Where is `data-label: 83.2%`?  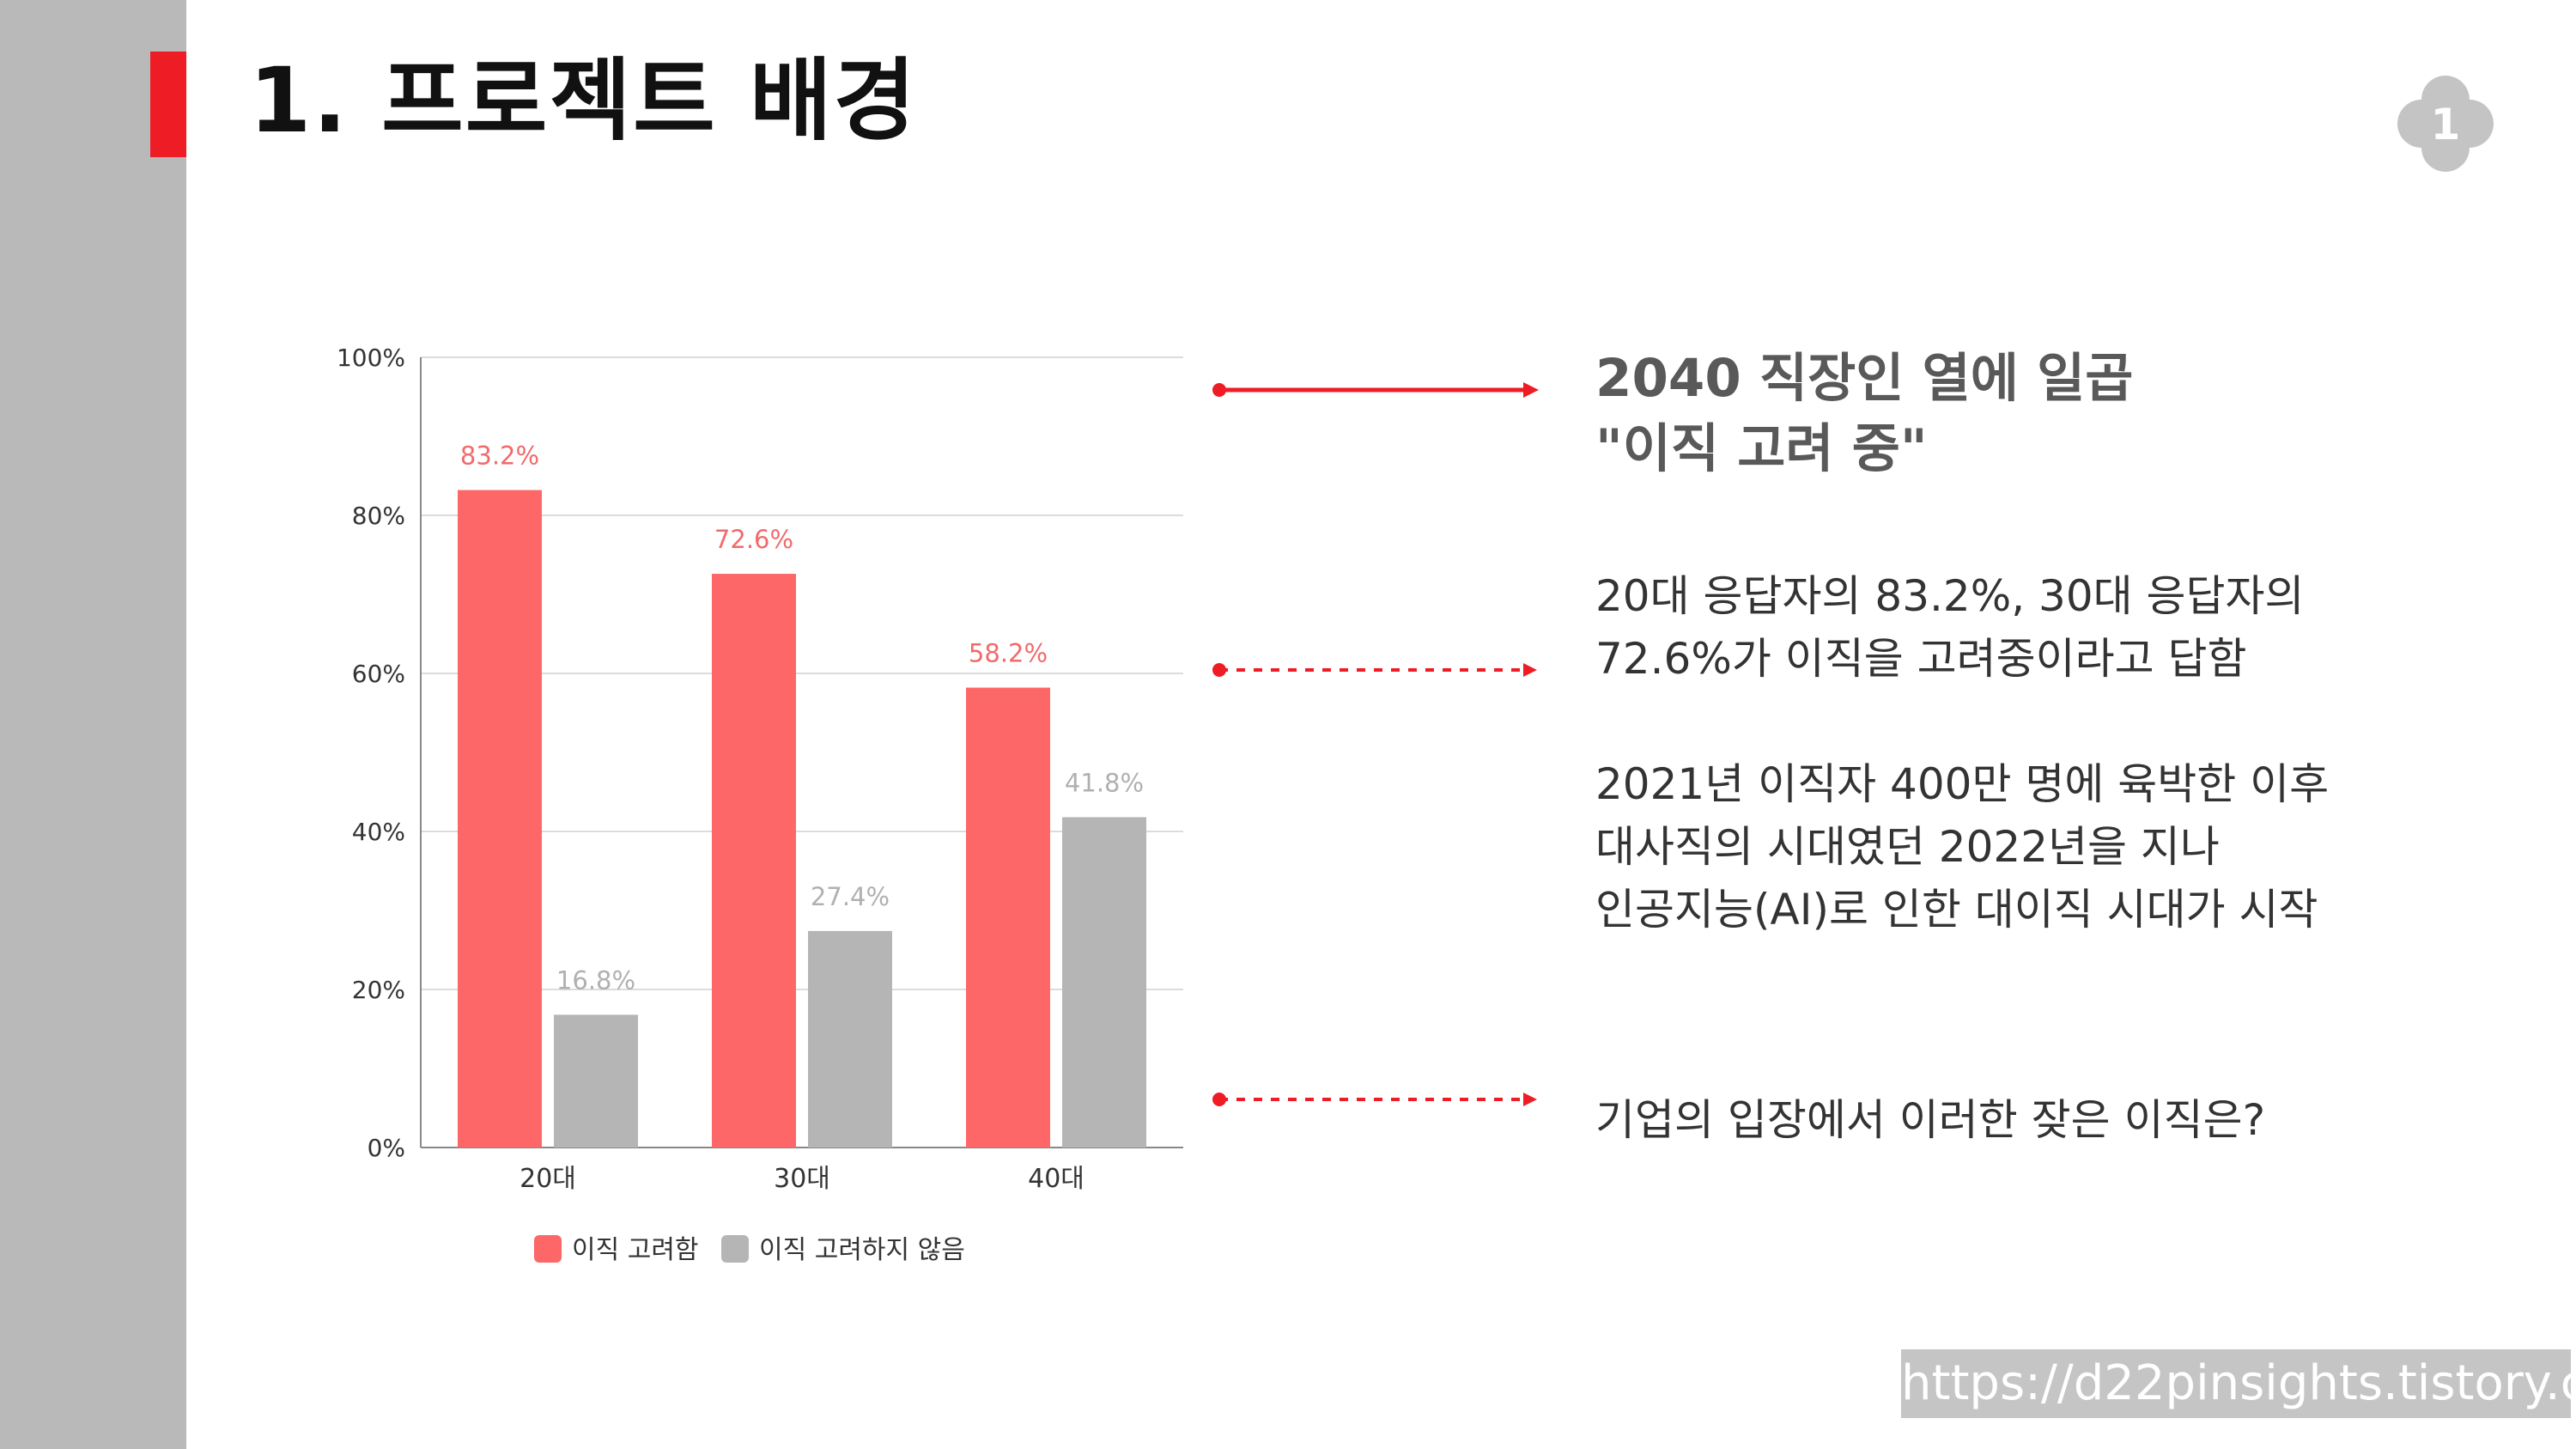
data-label: 83.2% is located at coordinates (499, 456).